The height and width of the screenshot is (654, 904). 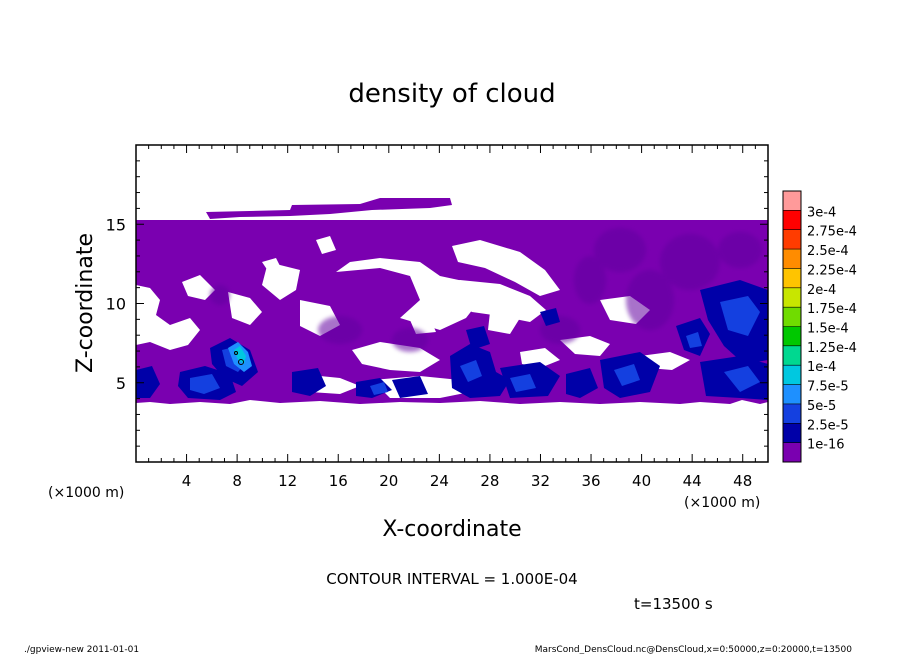 What do you see at coordinates (832, 348) in the screenshot?
I see `colorbar-label: 1.25e-4` at bounding box center [832, 348].